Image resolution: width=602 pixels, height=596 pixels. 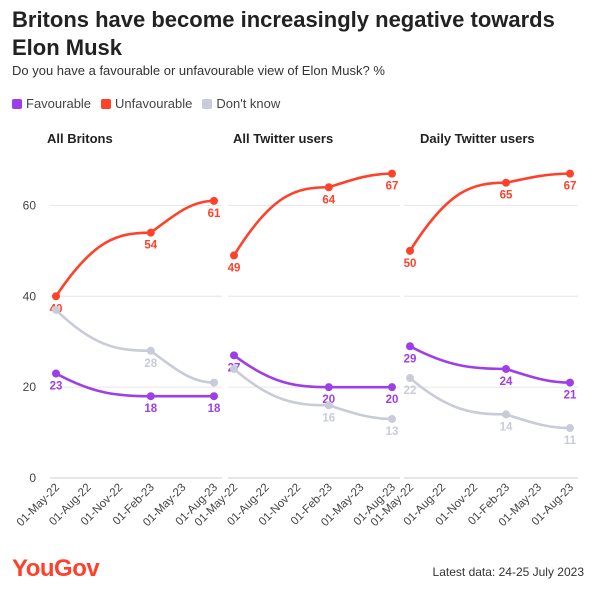 I want to click on data-label-unfavourable: 65, so click(x=506, y=196).